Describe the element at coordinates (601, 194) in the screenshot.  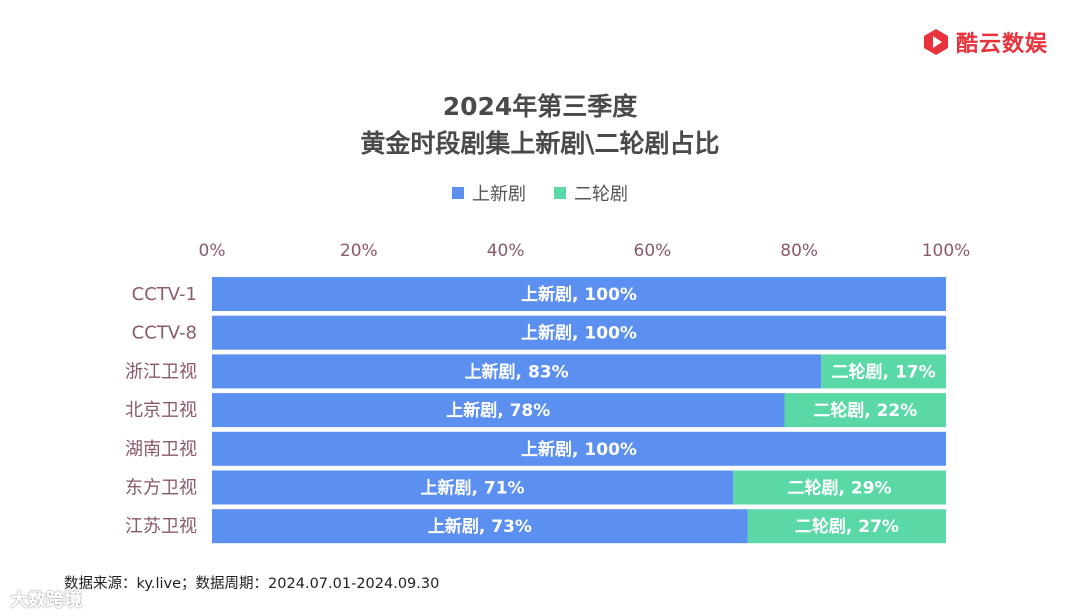
I see `legend-label-rerun: 二轮剧` at that location.